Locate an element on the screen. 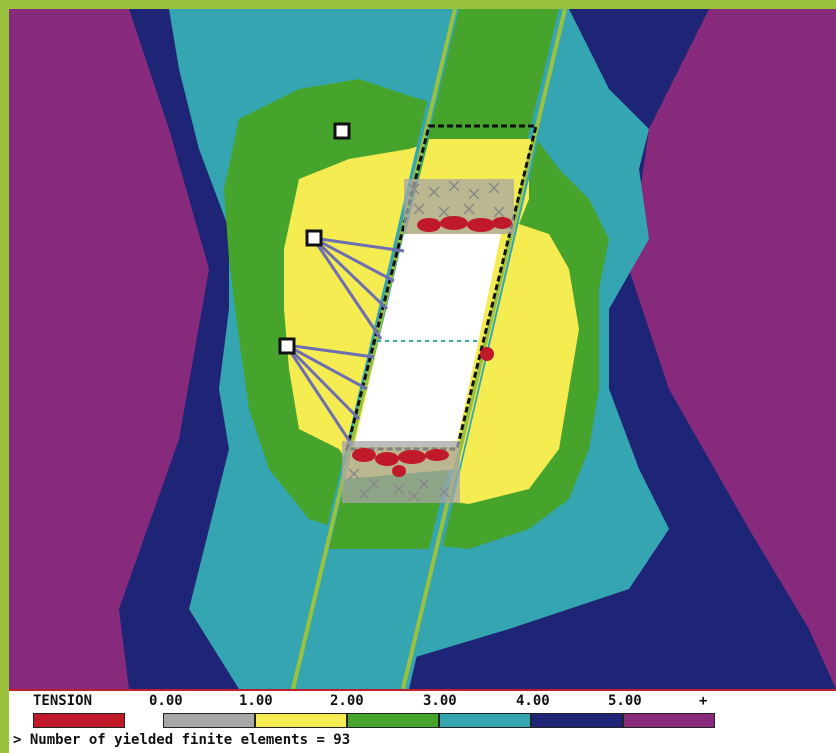  legend-tick-4: 4.00 is located at coordinates (533, 701).